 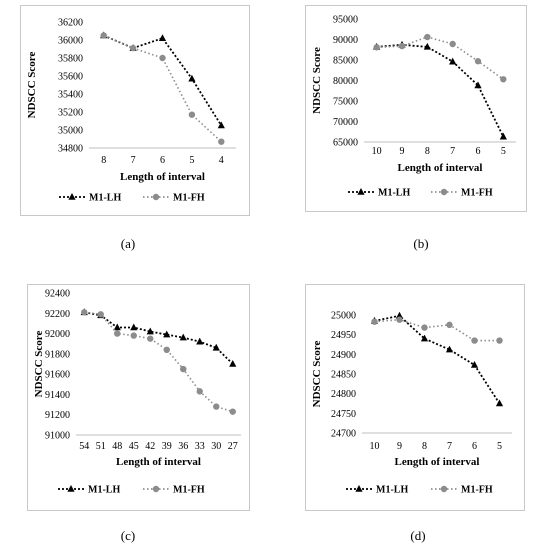 I want to click on y-tick-label: 80000, so click(x=345, y=81).